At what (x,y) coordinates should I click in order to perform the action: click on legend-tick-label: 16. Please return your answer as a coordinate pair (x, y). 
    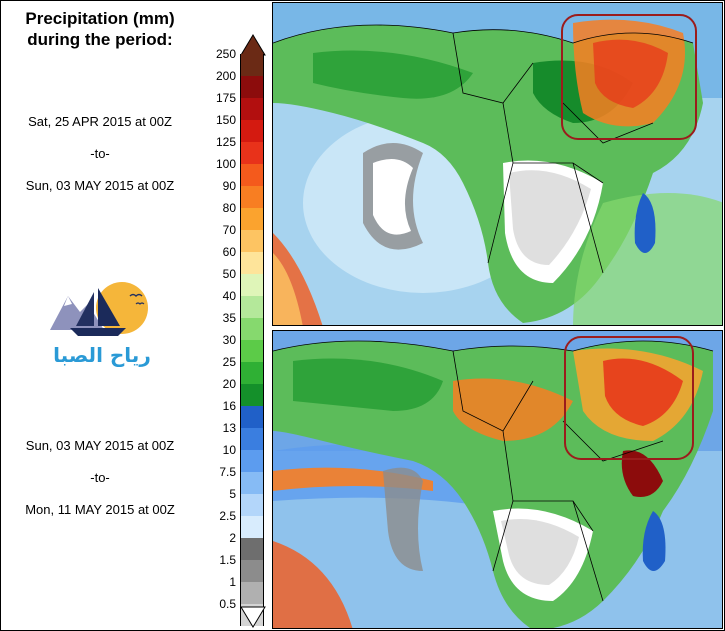
    Looking at the image, I should click on (229, 406).